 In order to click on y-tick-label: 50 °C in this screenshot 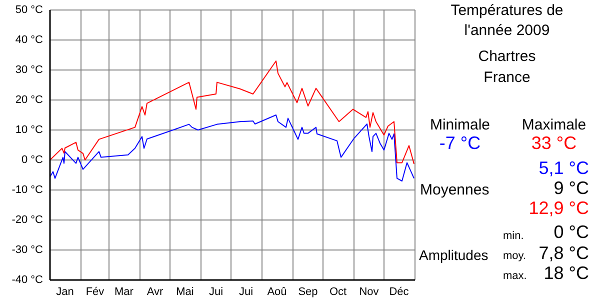, I will do `click(29, 10)`.